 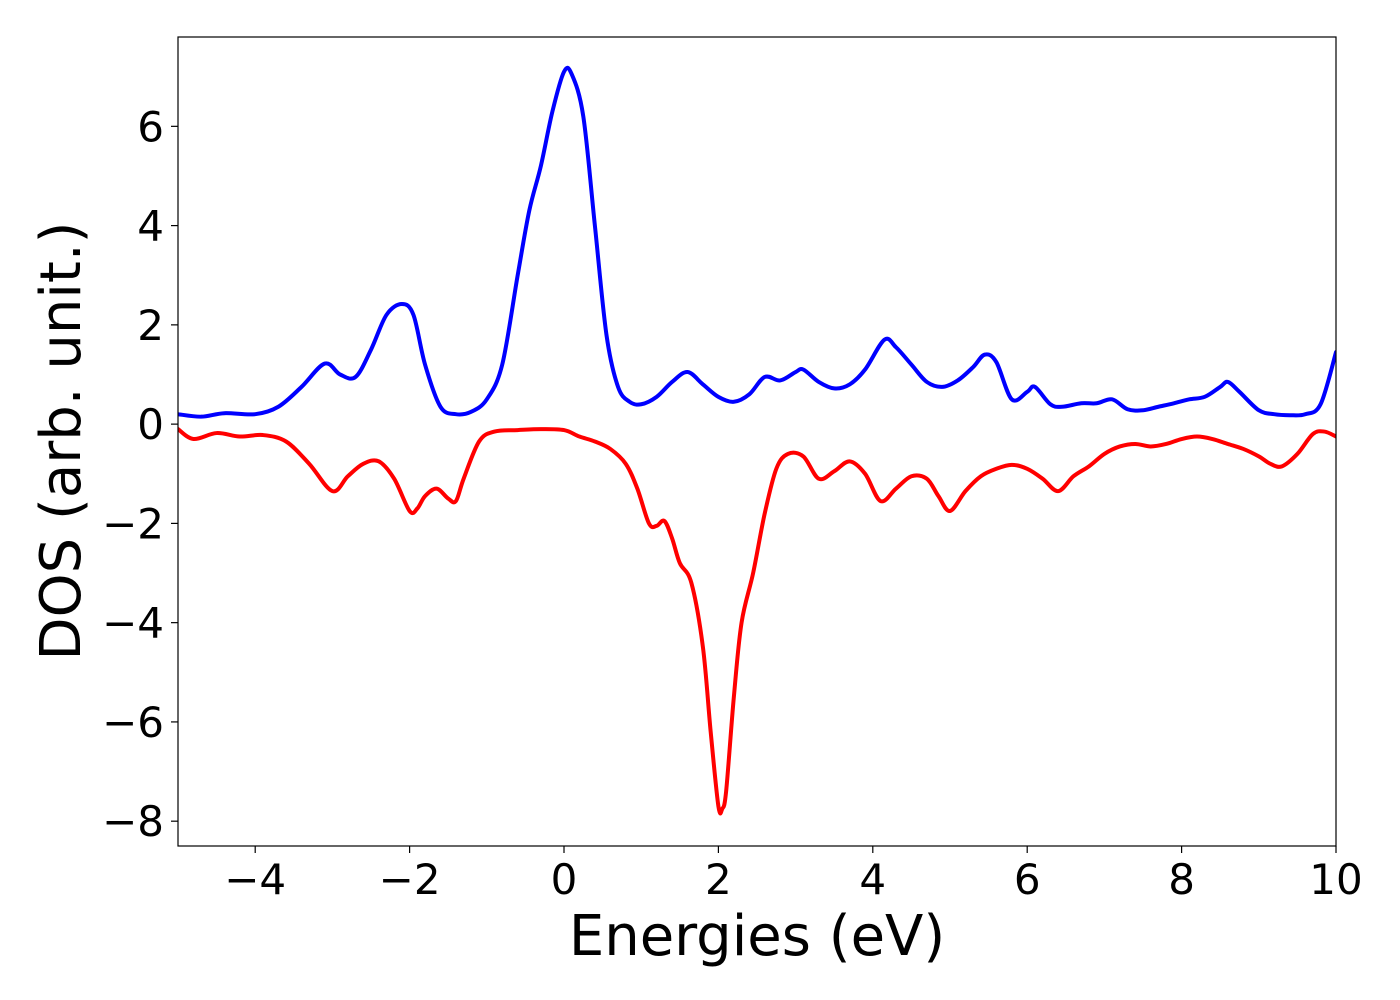 I want to click on x-tick-label: 2, so click(x=718, y=879).